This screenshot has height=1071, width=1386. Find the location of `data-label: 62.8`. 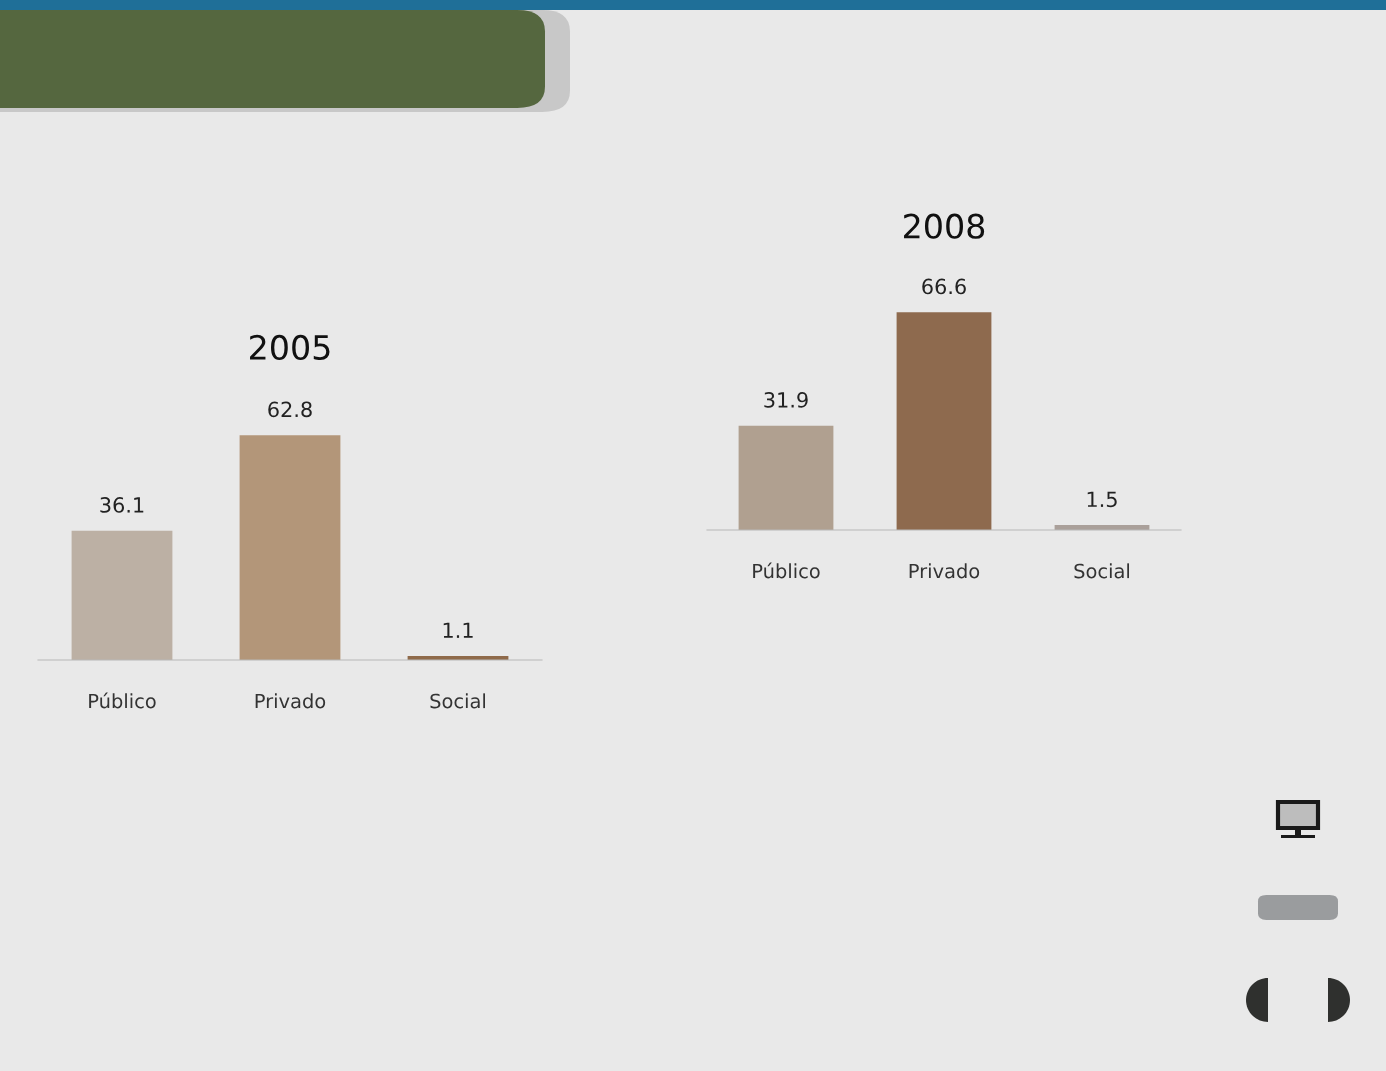

data-label: 62.8 is located at coordinates (290, 409).